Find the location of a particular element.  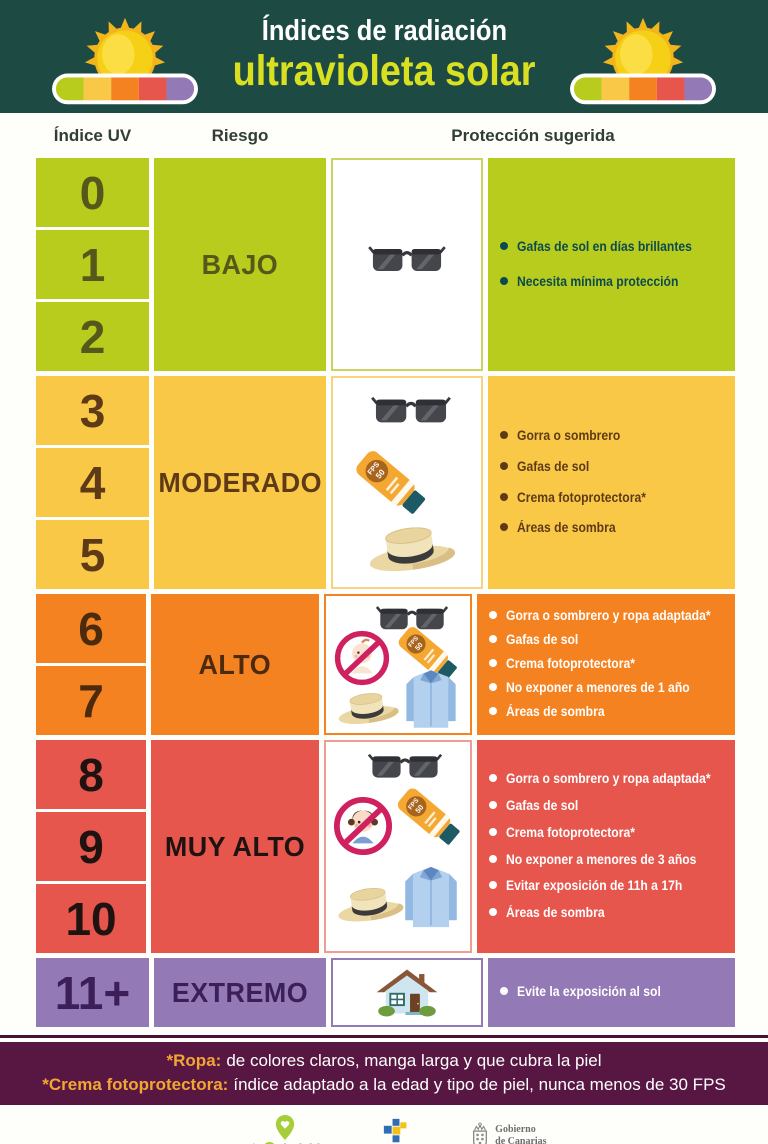

location-pin-heart-icon is located at coordinates (285, 1127).